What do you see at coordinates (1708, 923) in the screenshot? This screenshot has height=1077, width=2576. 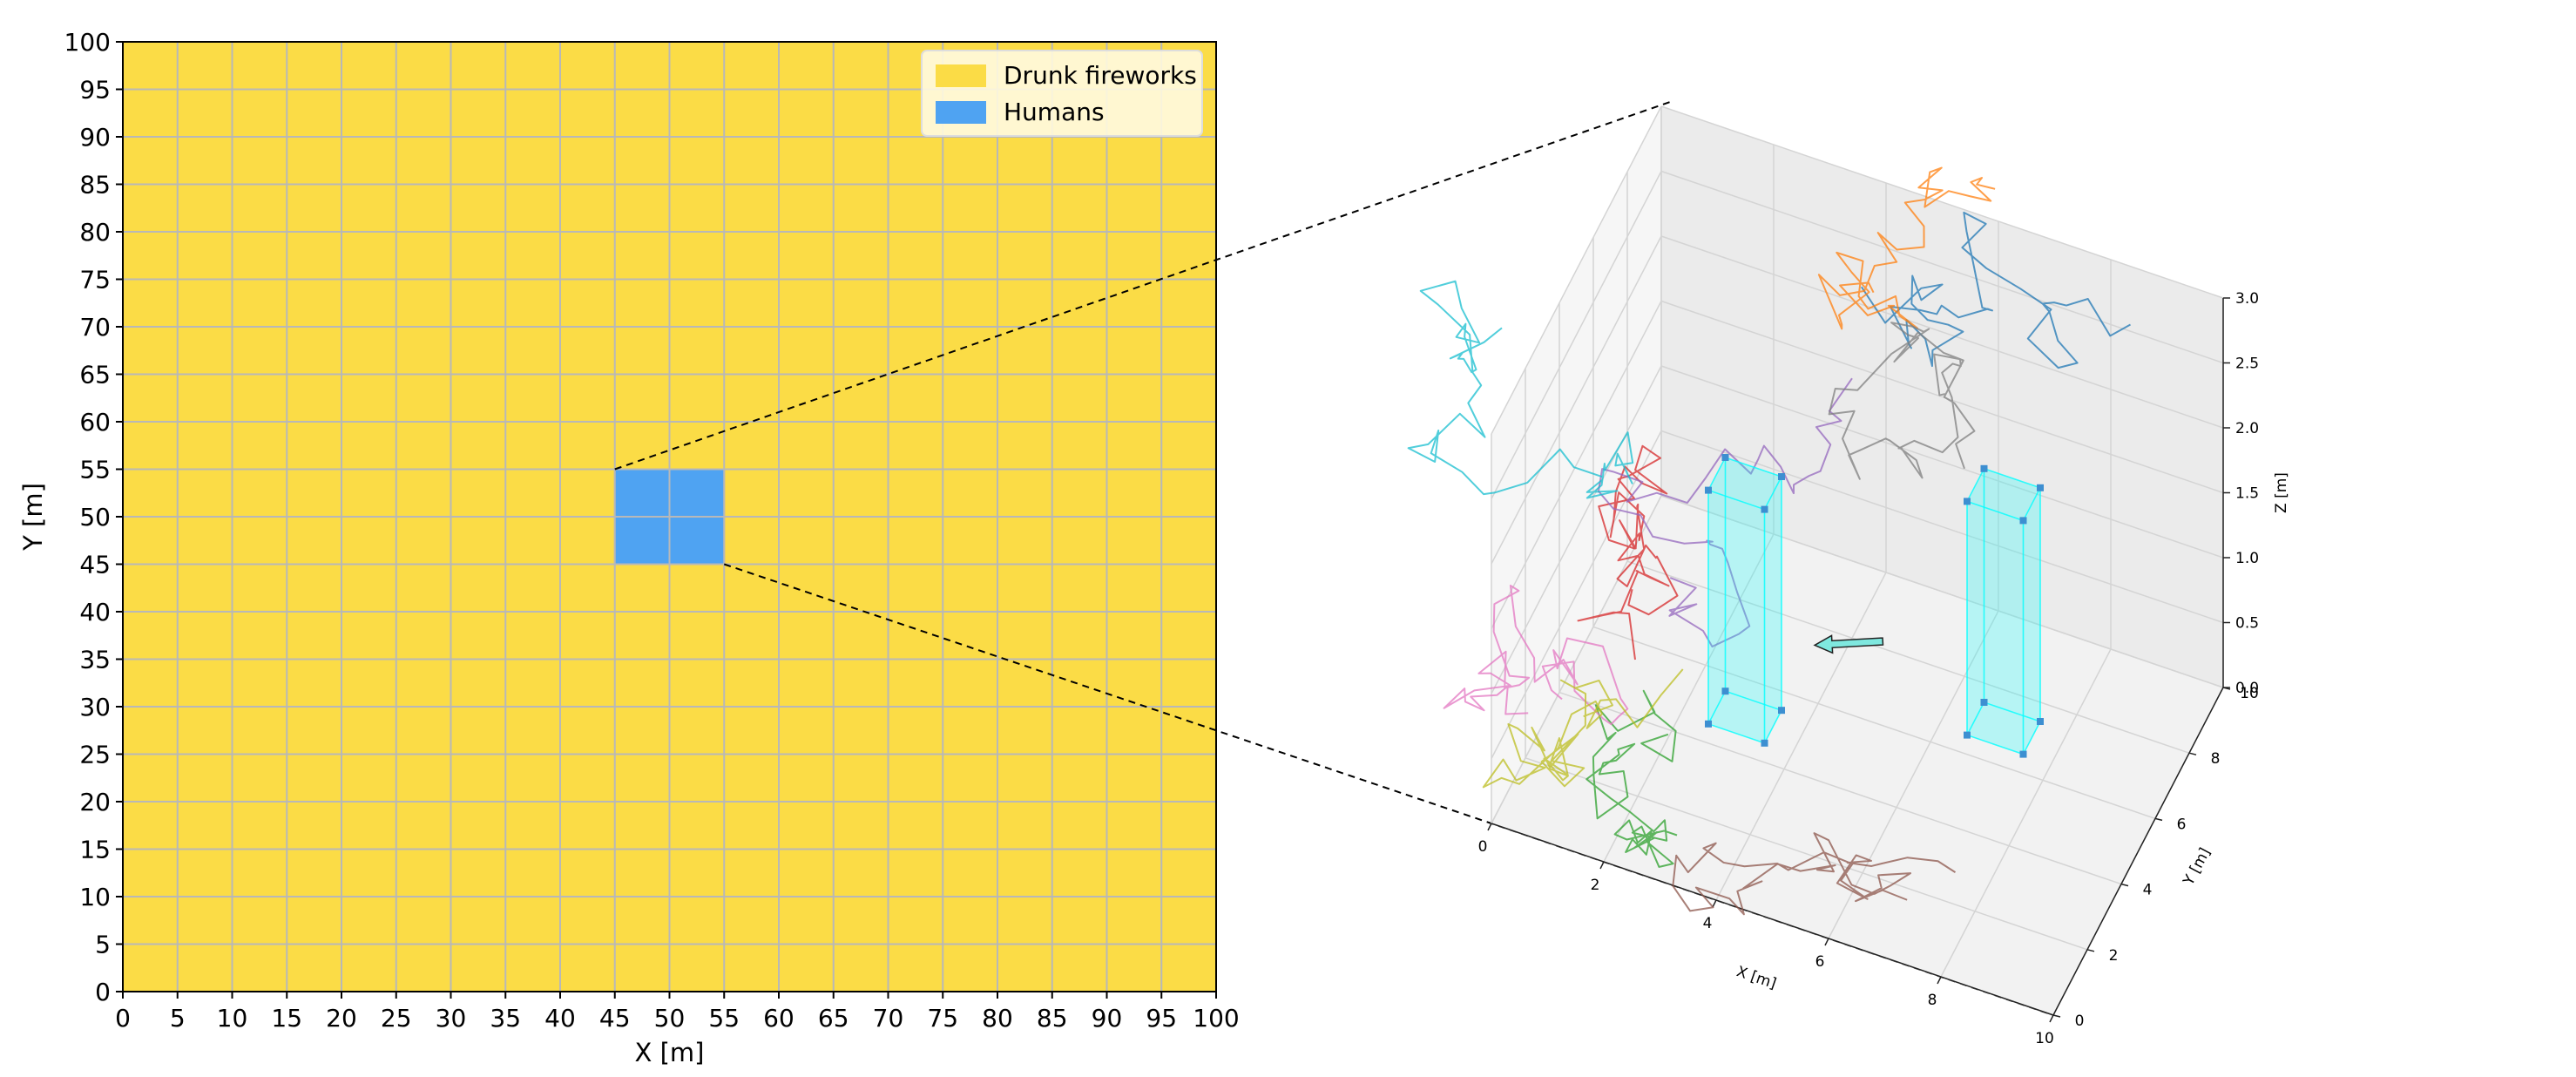 I see `x3d-tick-label: 4` at bounding box center [1708, 923].